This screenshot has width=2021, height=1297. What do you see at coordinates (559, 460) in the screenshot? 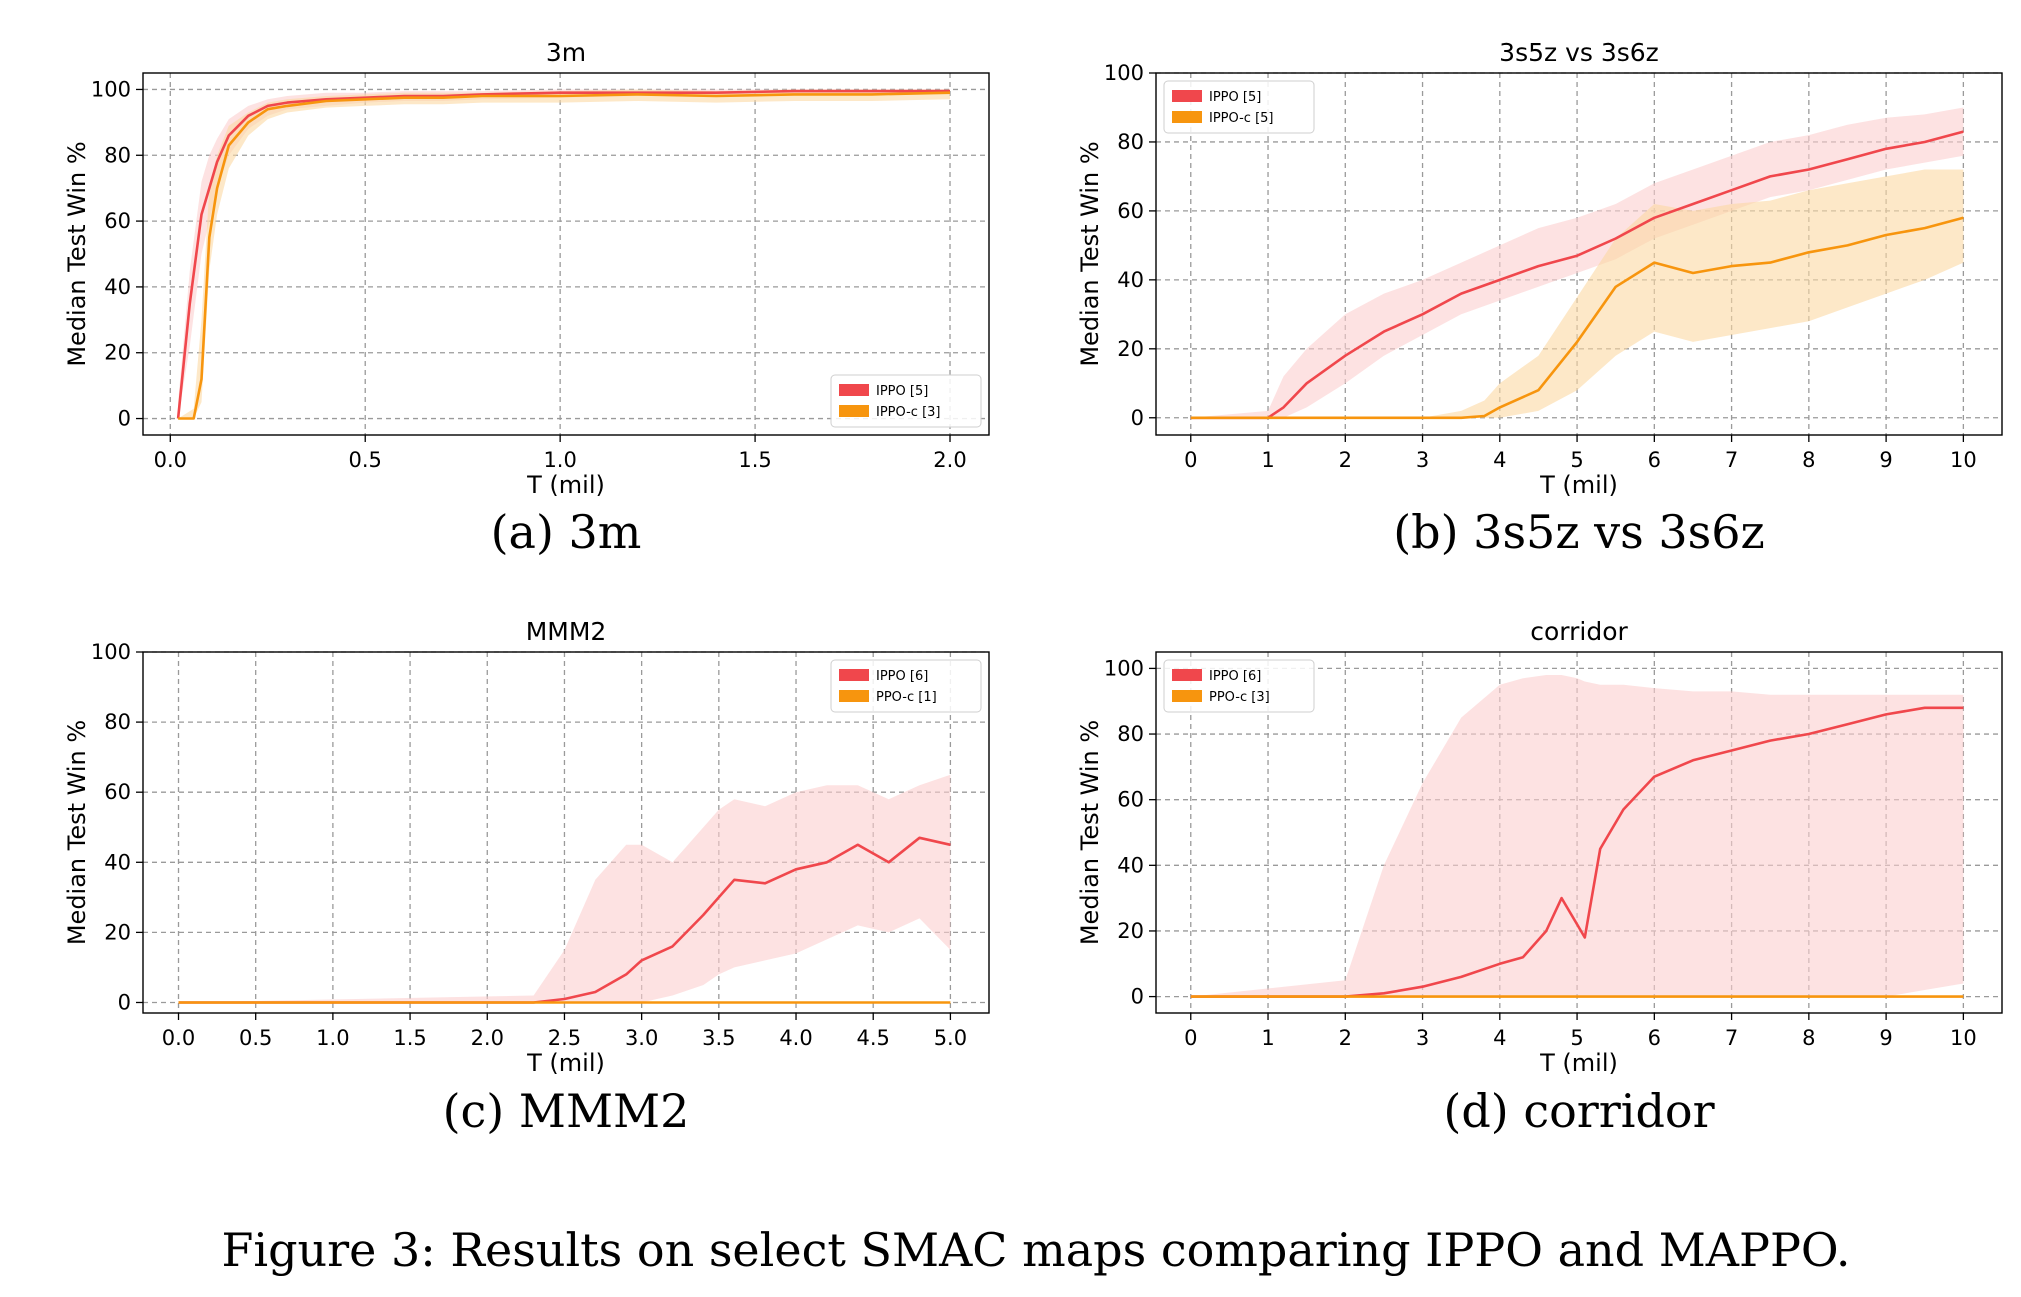
I see `x-tick-label: 1.0` at bounding box center [559, 460].